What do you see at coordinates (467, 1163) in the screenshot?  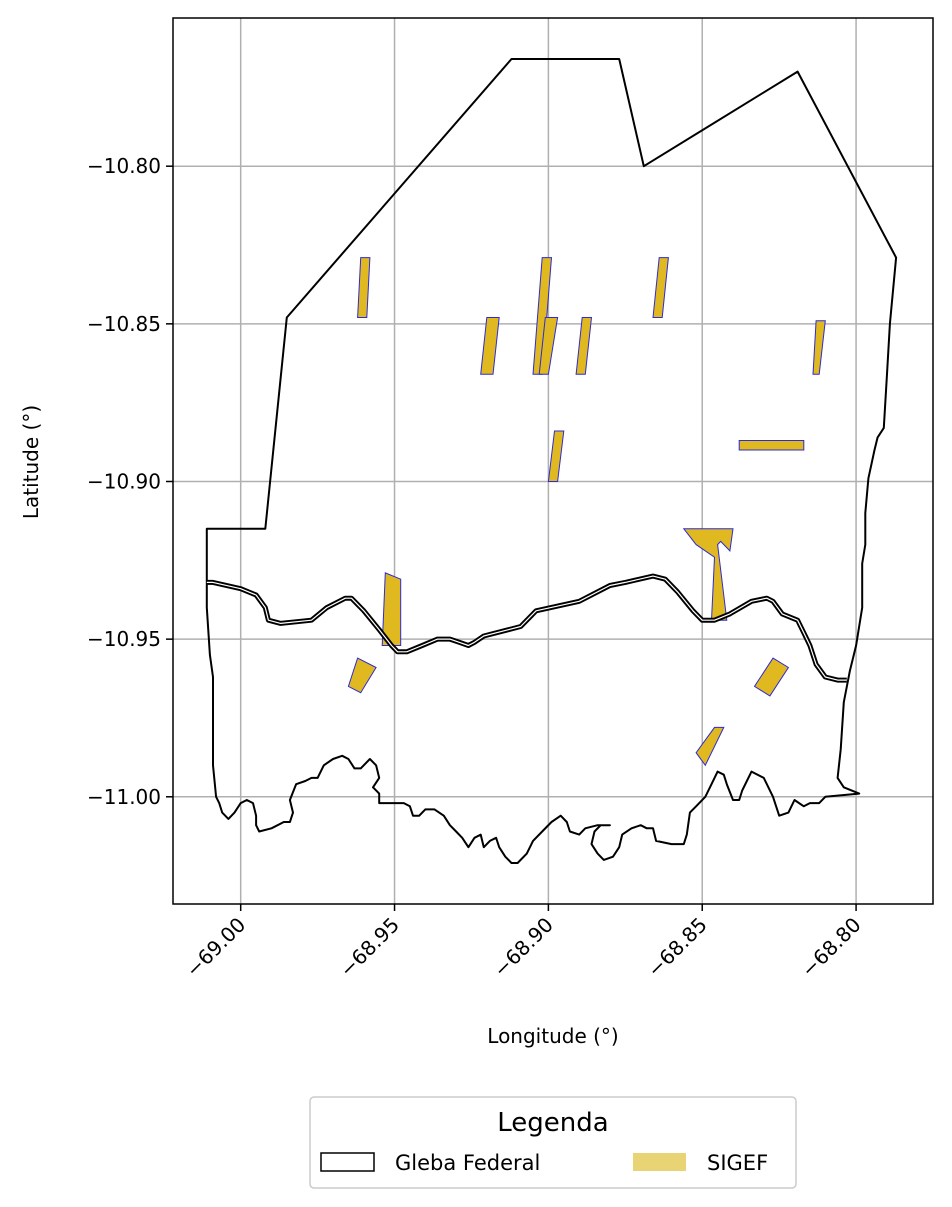 I see `legend-label-gleba: Gleba Federal` at bounding box center [467, 1163].